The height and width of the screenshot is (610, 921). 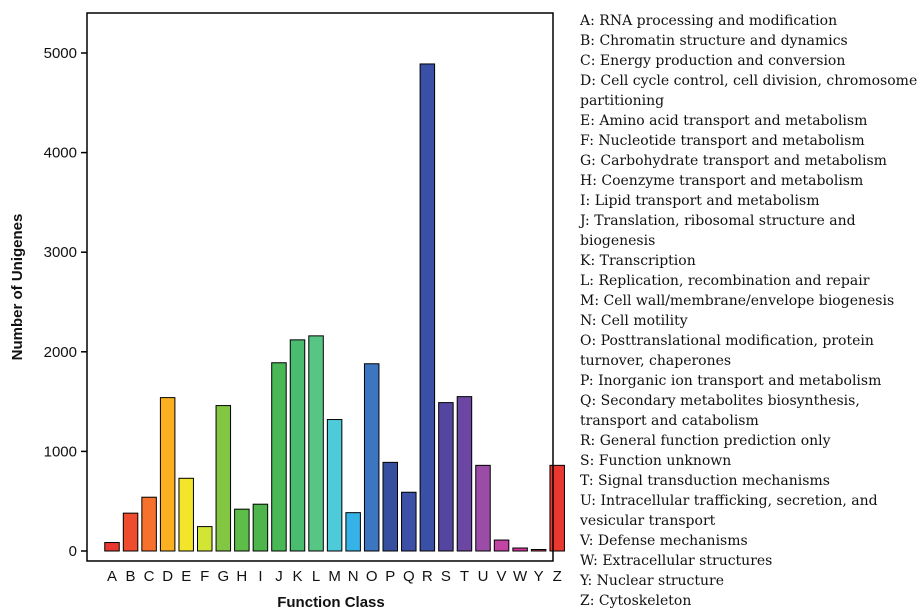 I want to click on legend-item: H: Coenzyme transport and metabolism, so click(x=722, y=181).